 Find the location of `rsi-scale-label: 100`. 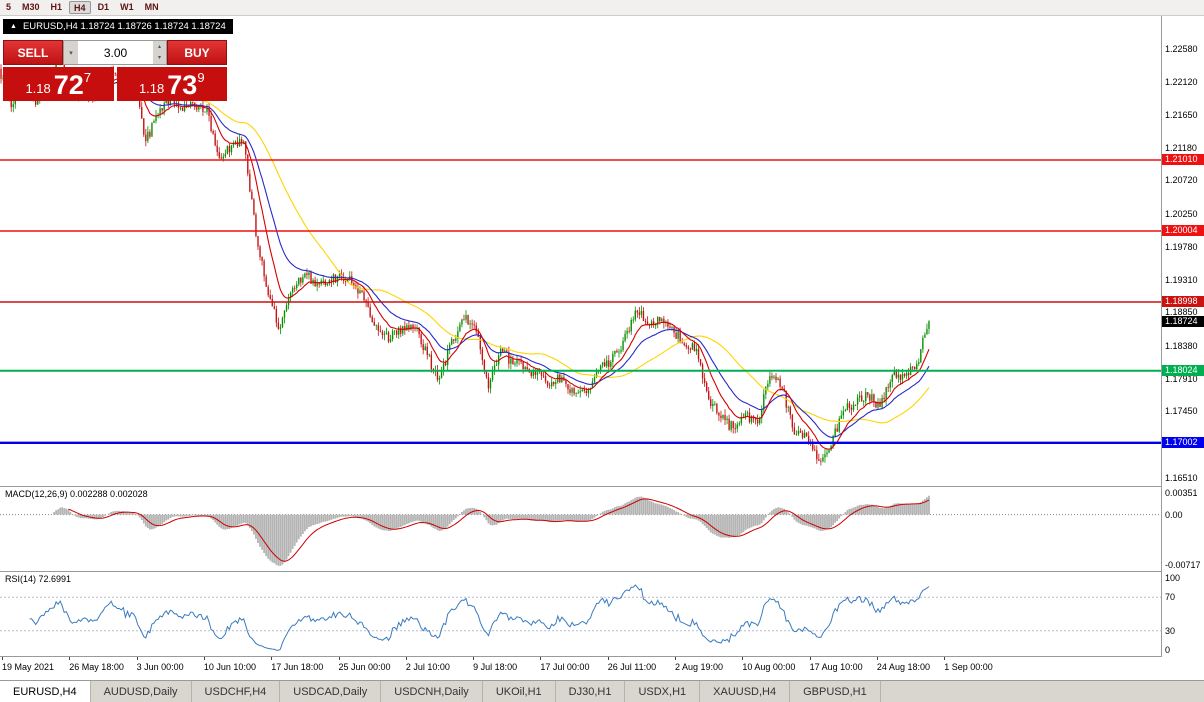

rsi-scale-label: 100 is located at coordinates (1173, 578).